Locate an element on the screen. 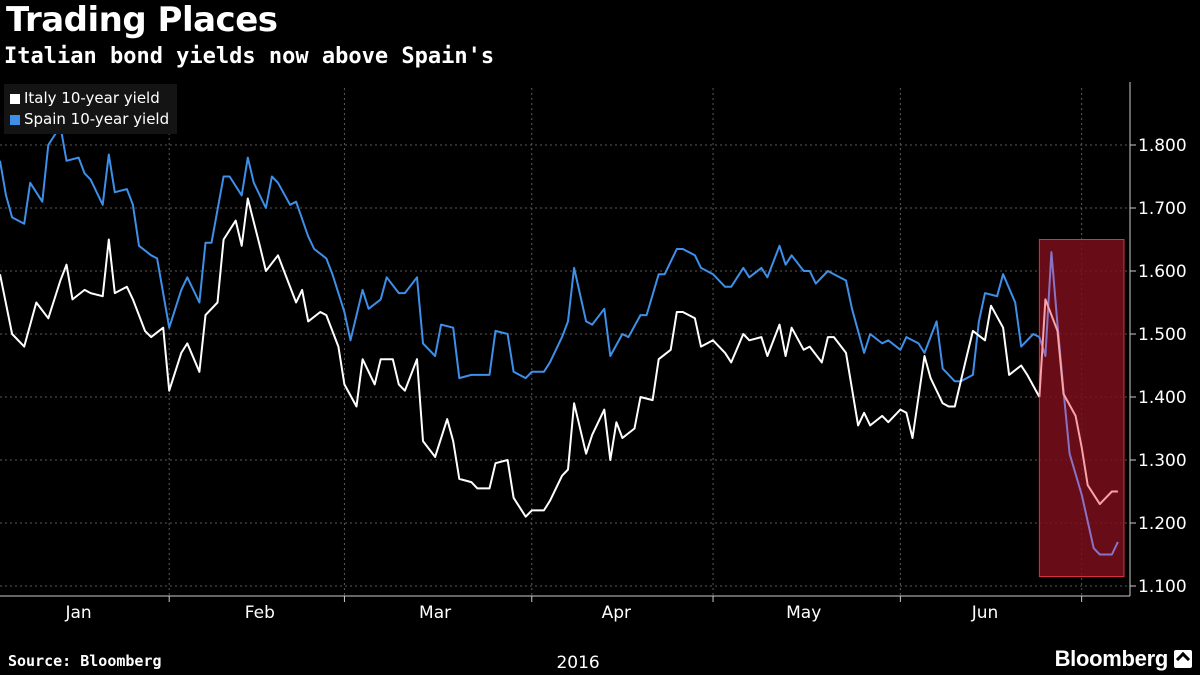 Image resolution: width=1200 pixels, height=675 pixels. x-tick-label: Jun is located at coordinates (985, 613).